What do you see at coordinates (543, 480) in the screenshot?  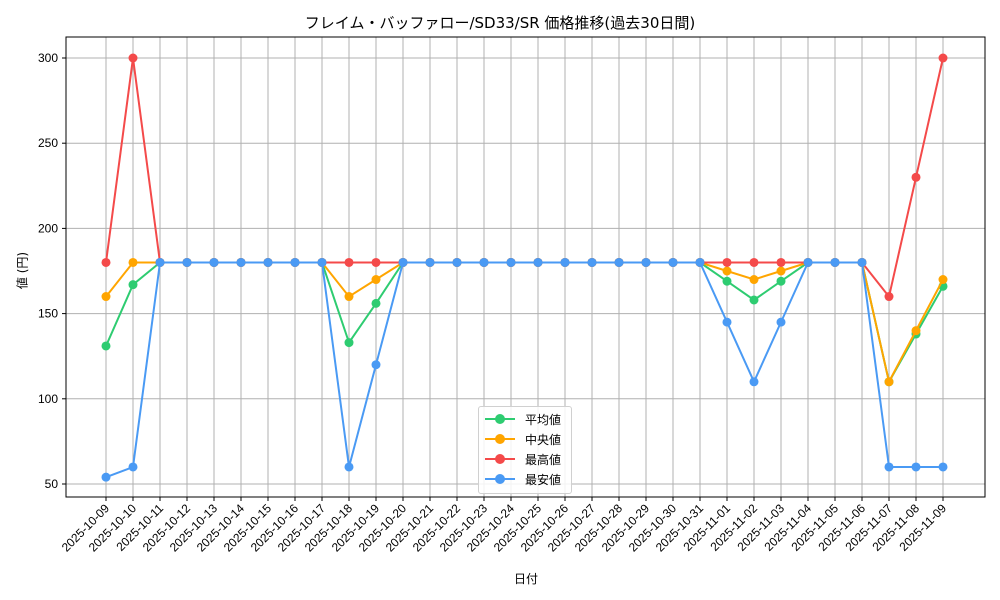 I see `legend-label: 最安値` at bounding box center [543, 480].